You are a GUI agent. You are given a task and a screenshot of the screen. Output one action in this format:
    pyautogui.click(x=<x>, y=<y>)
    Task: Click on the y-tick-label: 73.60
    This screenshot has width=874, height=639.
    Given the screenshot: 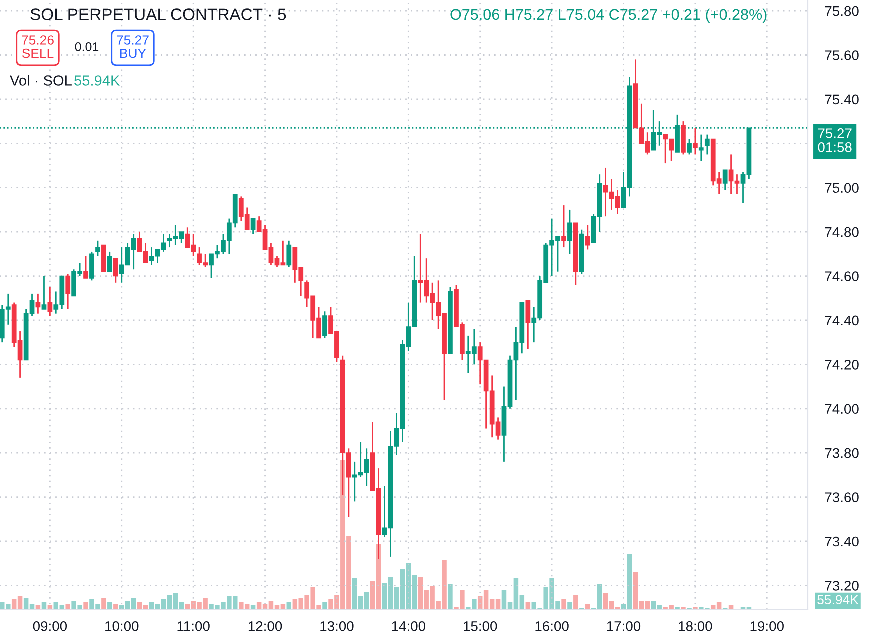 What is the action you would take?
    pyautogui.click(x=842, y=497)
    